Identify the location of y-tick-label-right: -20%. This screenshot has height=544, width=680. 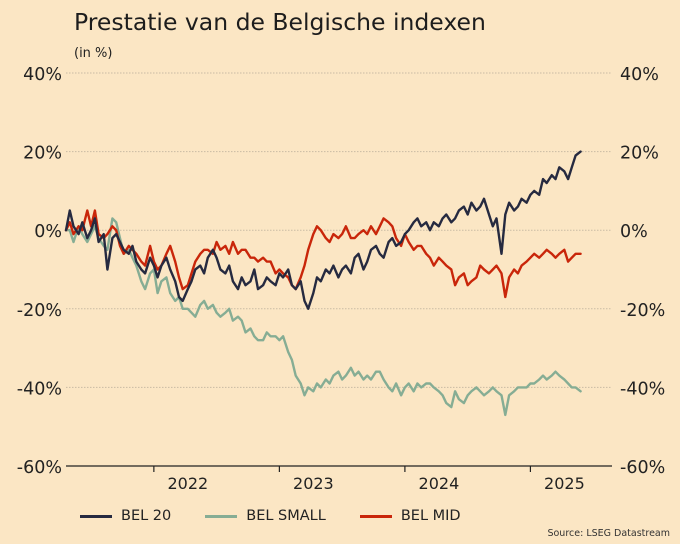
(642, 311).